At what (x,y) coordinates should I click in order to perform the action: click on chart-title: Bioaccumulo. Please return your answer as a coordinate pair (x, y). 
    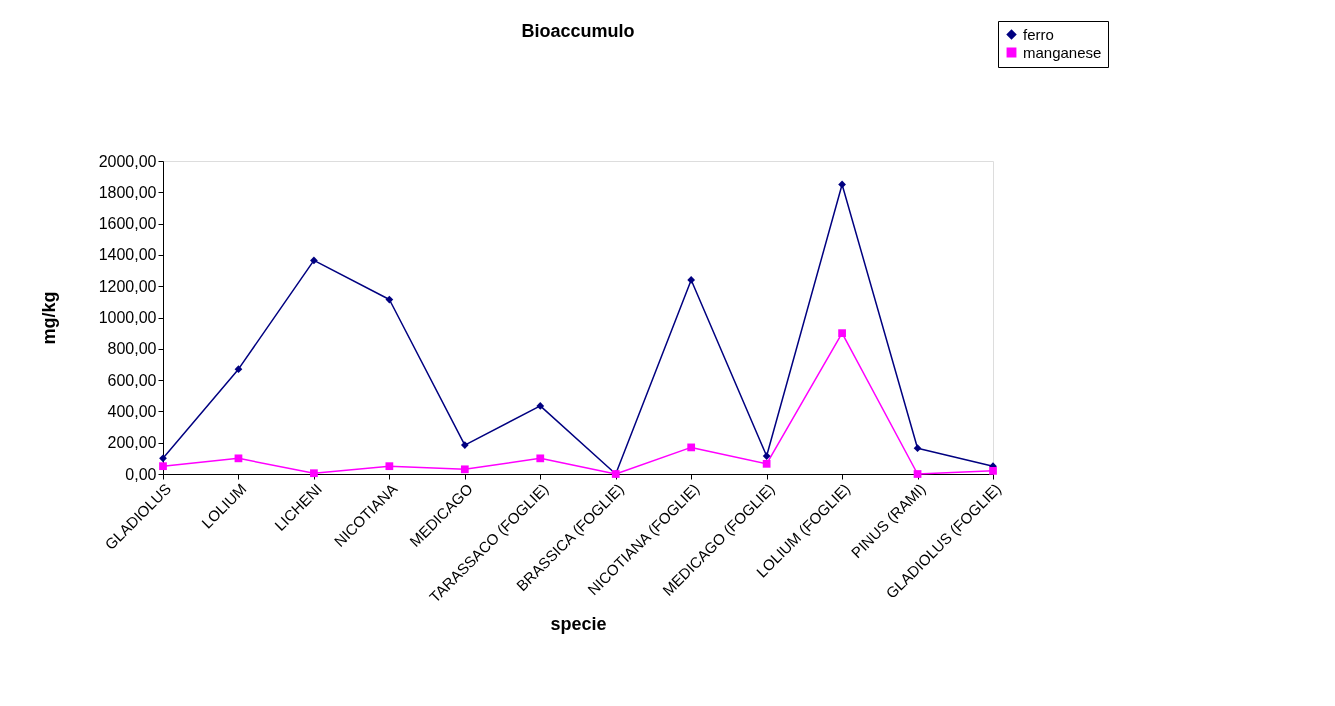
    Looking at the image, I should click on (578, 30).